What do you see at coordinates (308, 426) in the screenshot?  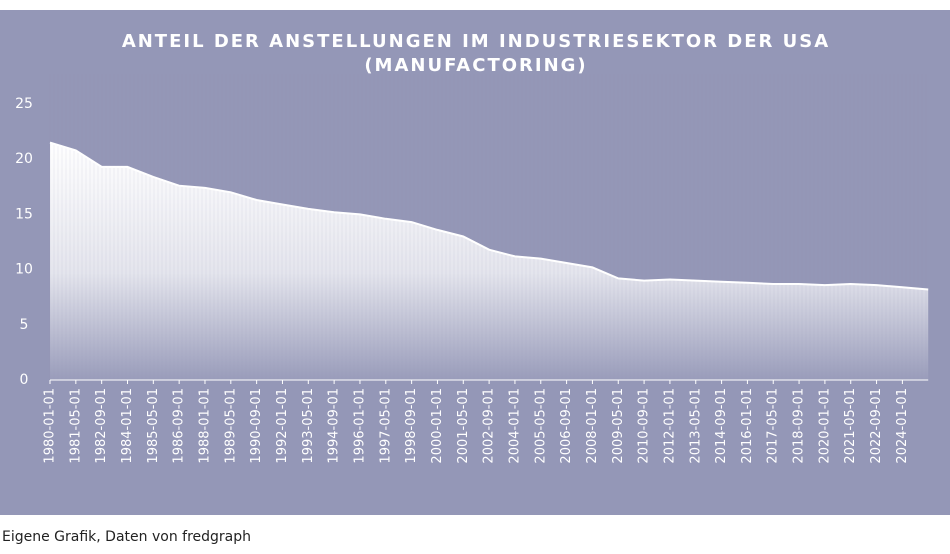 I see `x-tick-label: 1993-05-01` at bounding box center [308, 426].